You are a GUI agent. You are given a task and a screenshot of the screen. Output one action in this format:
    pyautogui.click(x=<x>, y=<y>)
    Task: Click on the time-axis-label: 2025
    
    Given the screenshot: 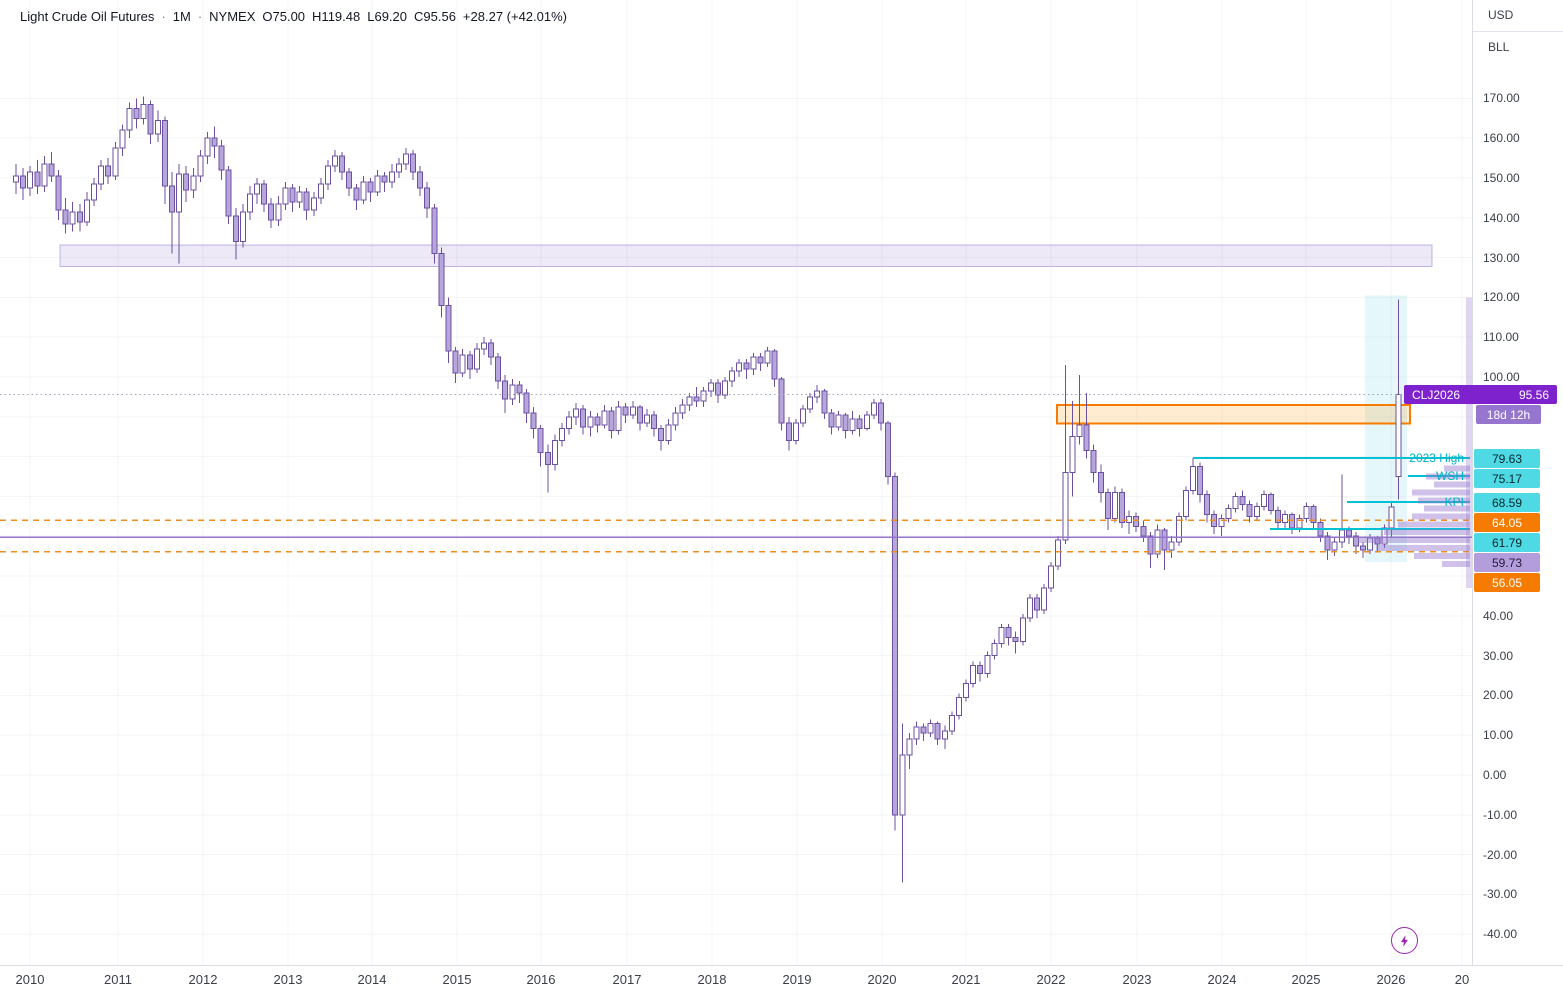 What is the action you would take?
    pyautogui.click(x=1306, y=979)
    